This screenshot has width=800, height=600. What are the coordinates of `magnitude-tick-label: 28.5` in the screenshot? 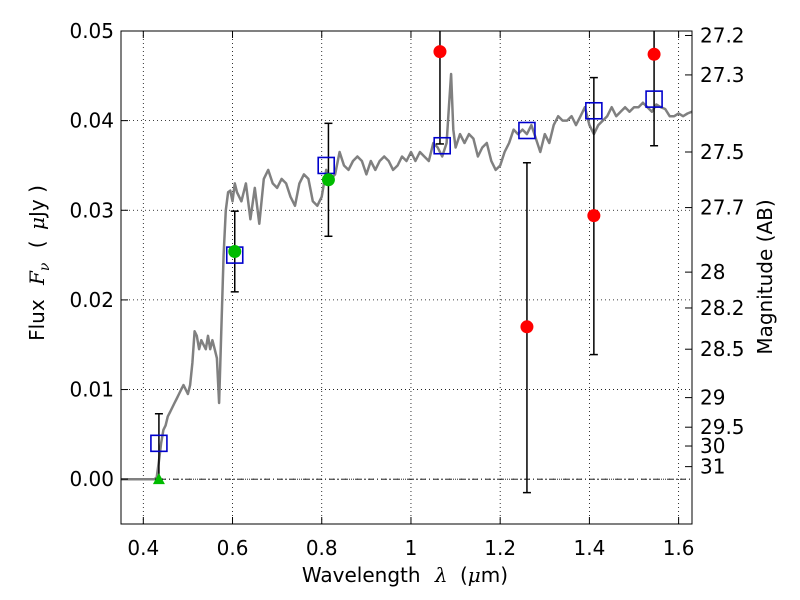 It's located at (722, 349).